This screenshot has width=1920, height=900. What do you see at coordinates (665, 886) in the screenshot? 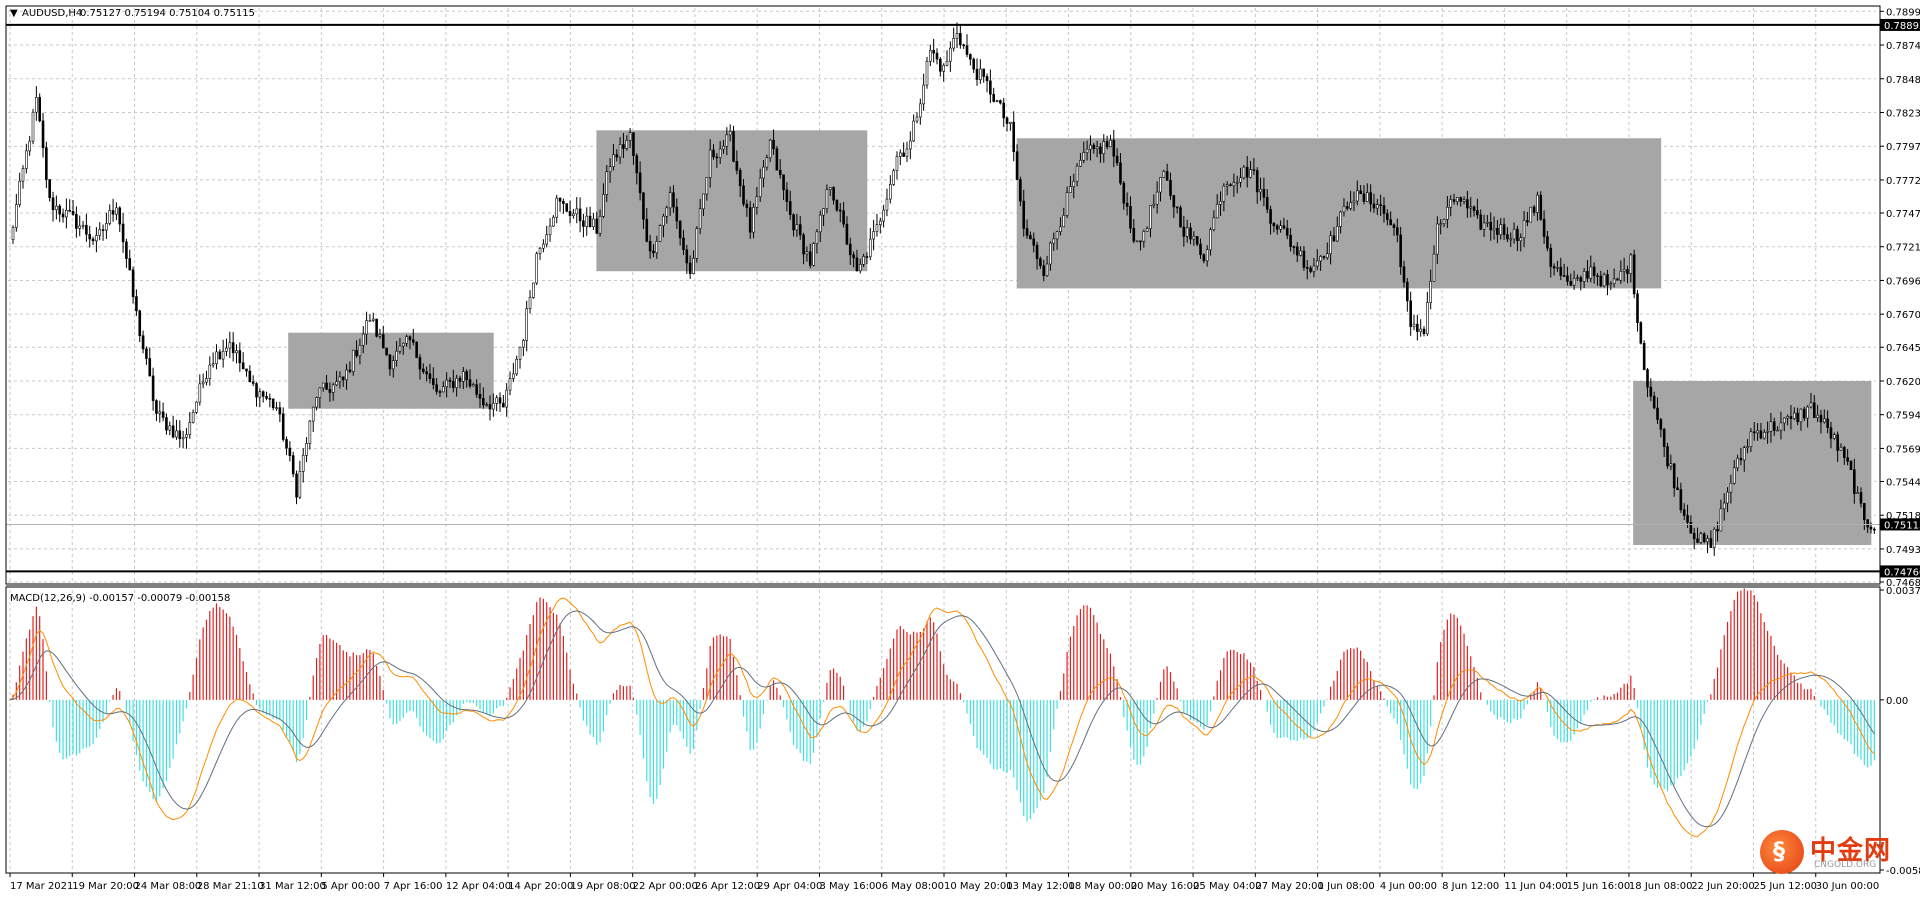
I see `time-tick-label: 22 Apr 00:00` at bounding box center [665, 886].